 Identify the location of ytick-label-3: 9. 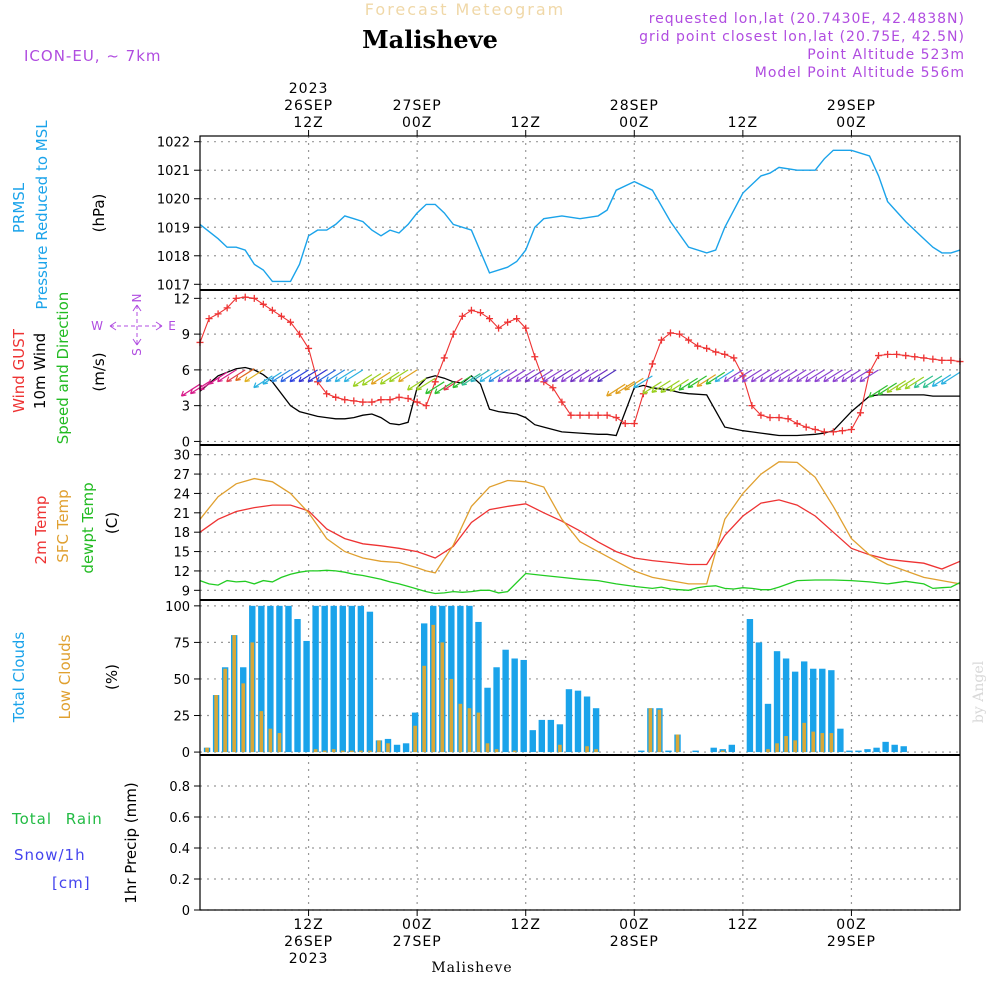
(186, 335).